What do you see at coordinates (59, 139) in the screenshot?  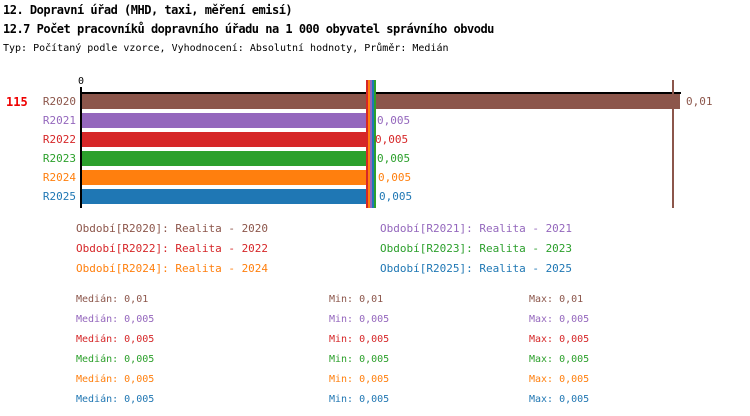 I see `bar-label-R2022: R2022` at bounding box center [59, 139].